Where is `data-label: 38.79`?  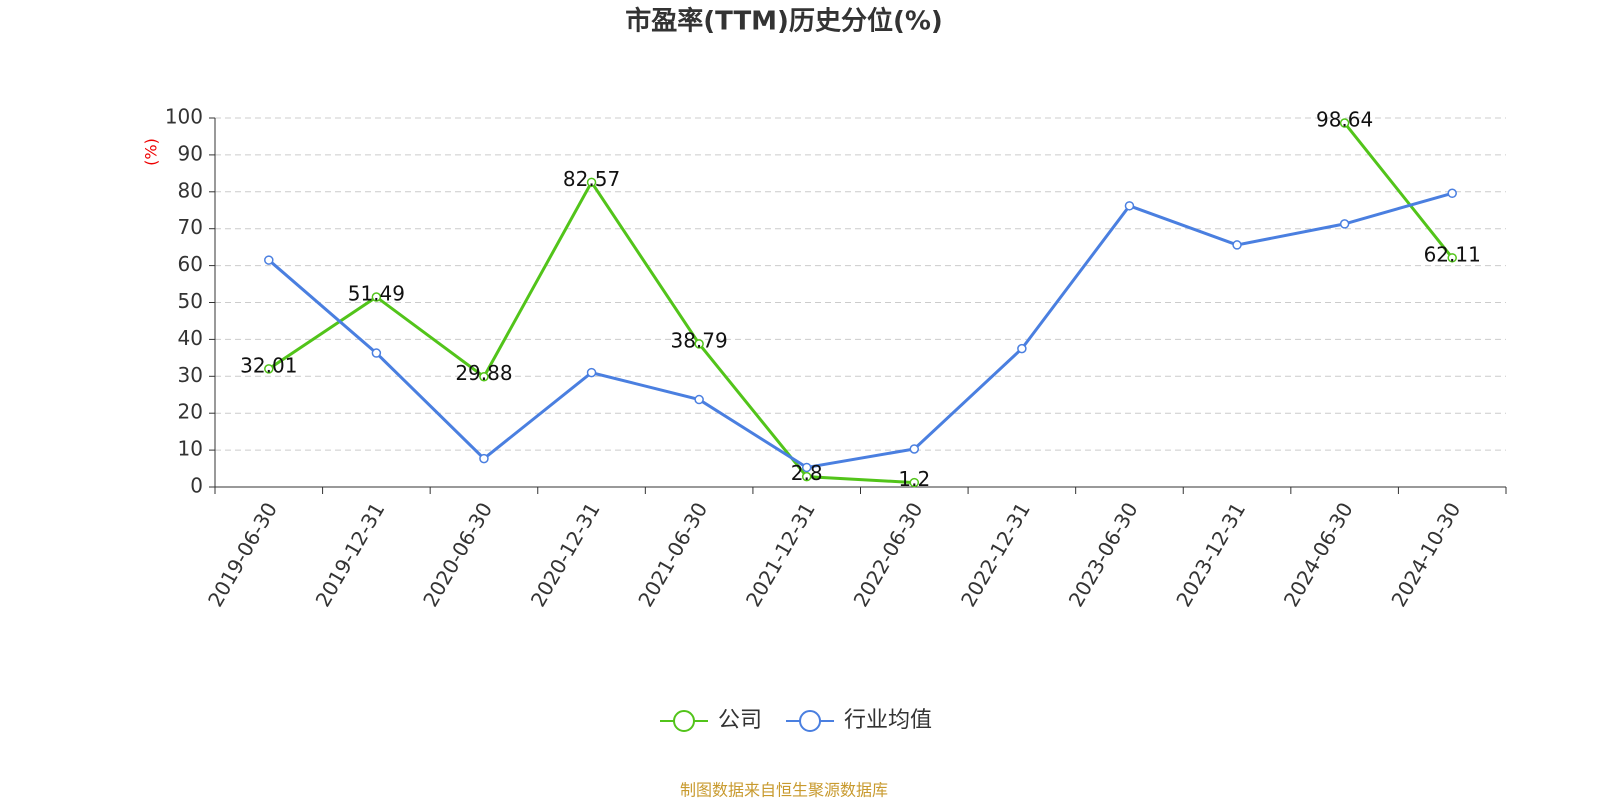 data-label: 38.79 is located at coordinates (698, 340).